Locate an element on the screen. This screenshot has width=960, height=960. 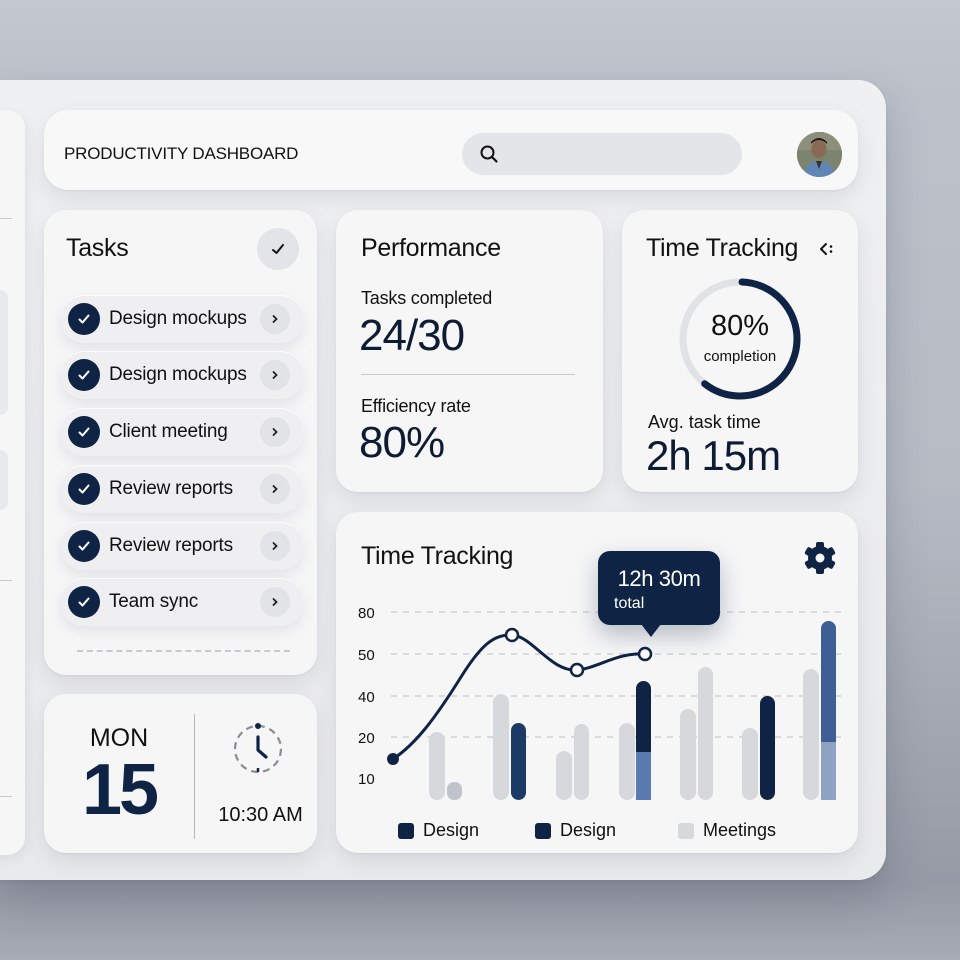
avatar-icon is located at coordinates (819, 154).